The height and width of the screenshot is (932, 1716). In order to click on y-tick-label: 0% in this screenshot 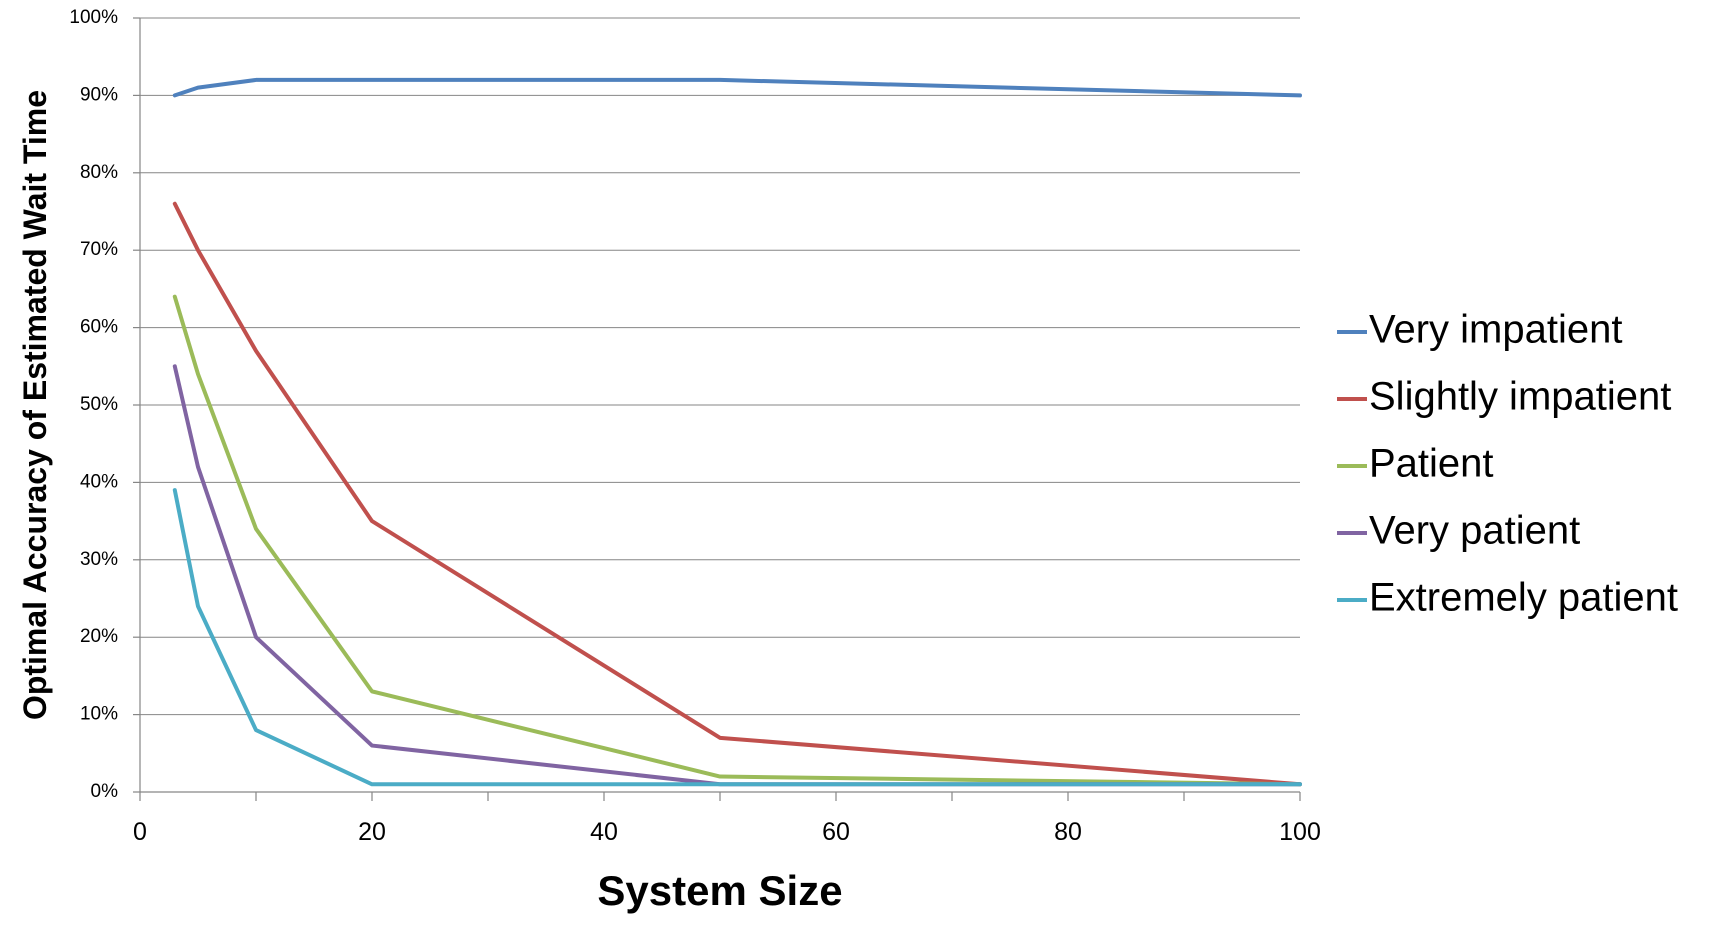, I will do `click(105, 791)`.